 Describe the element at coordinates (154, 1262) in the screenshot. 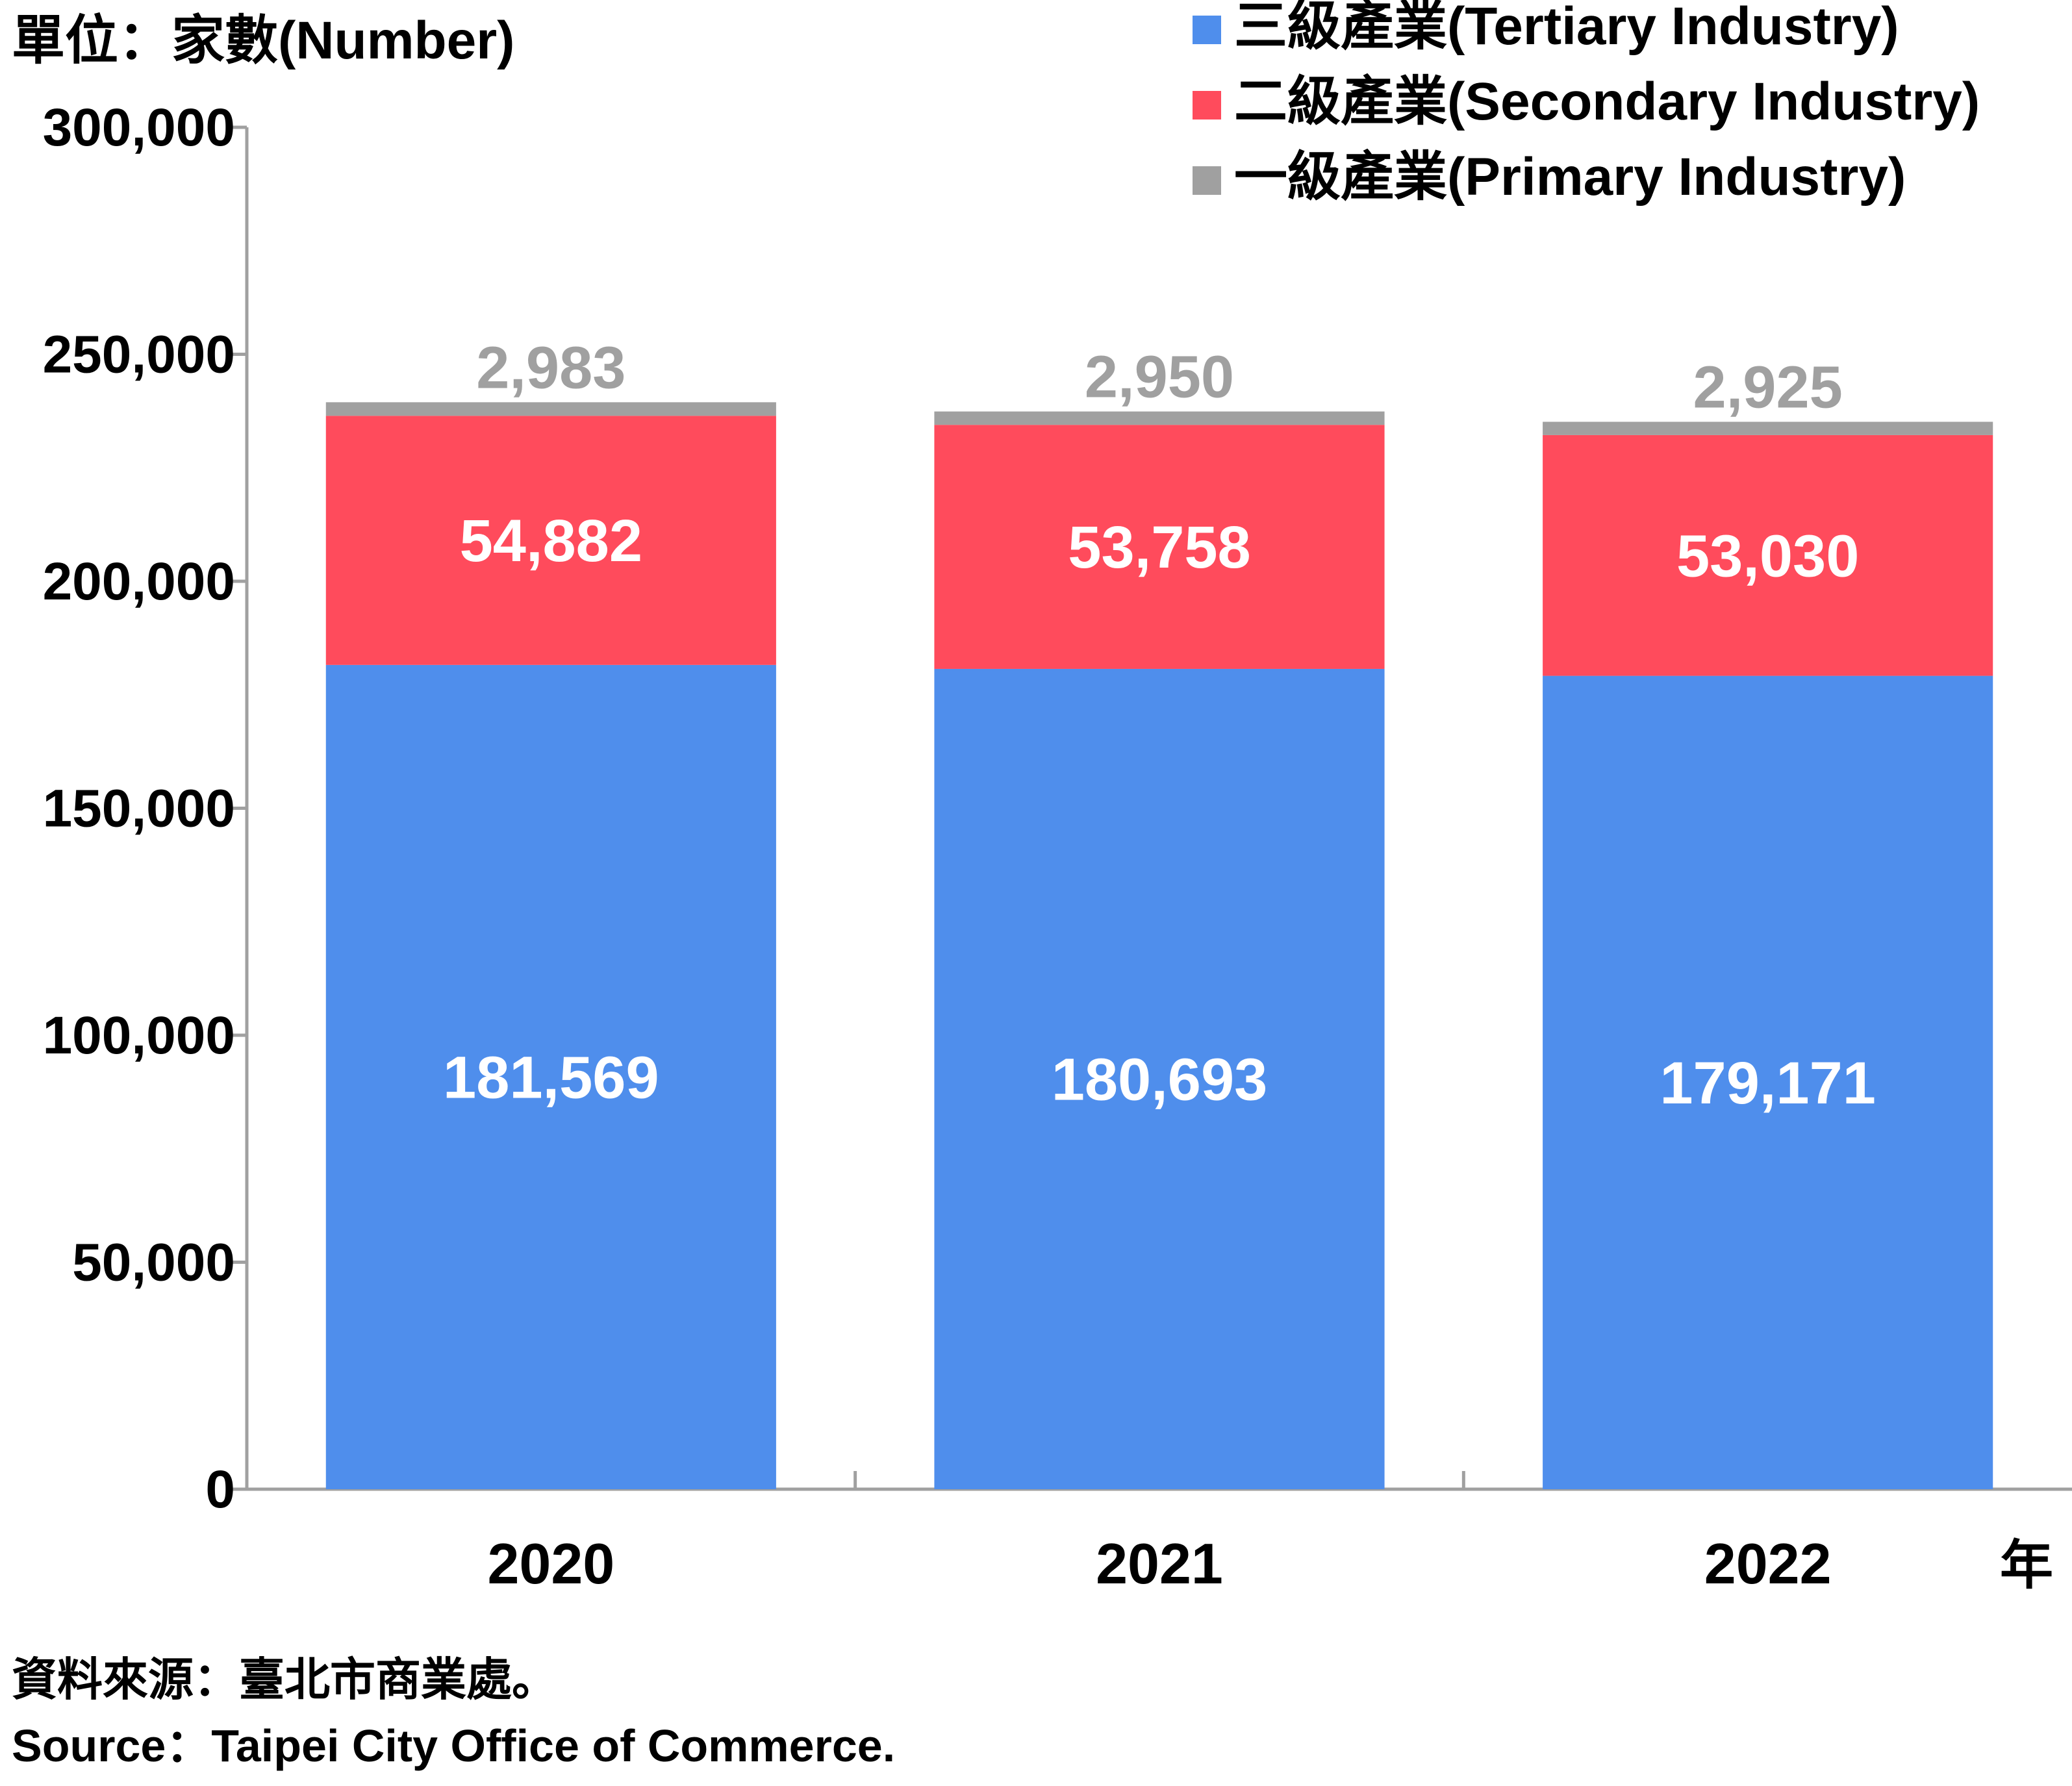

I see `y-tick-label: 50,000` at that location.